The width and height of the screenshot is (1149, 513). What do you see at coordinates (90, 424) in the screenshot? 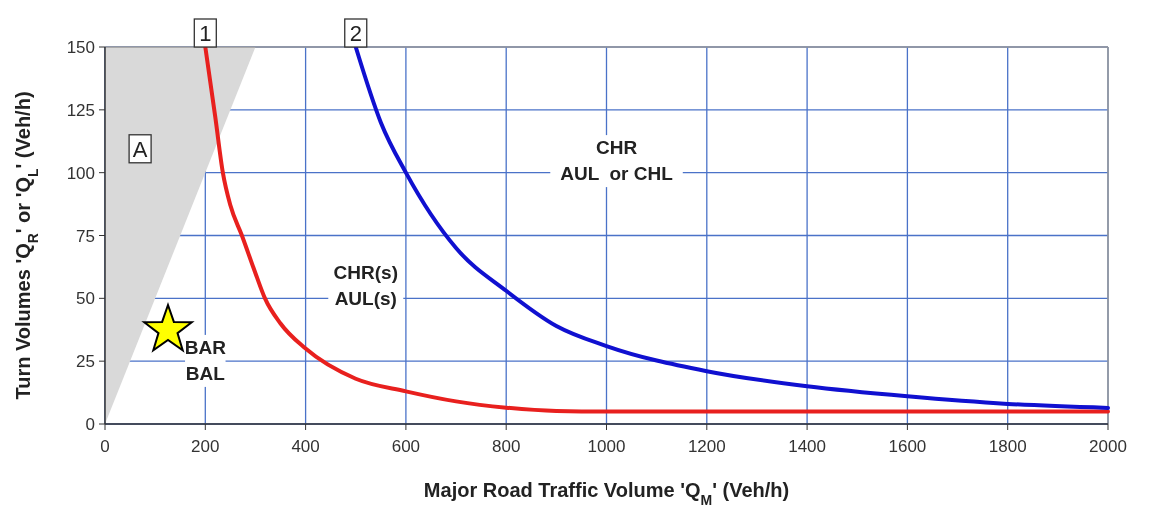
I see `y-tick-label: 0` at bounding box center [90, 424].